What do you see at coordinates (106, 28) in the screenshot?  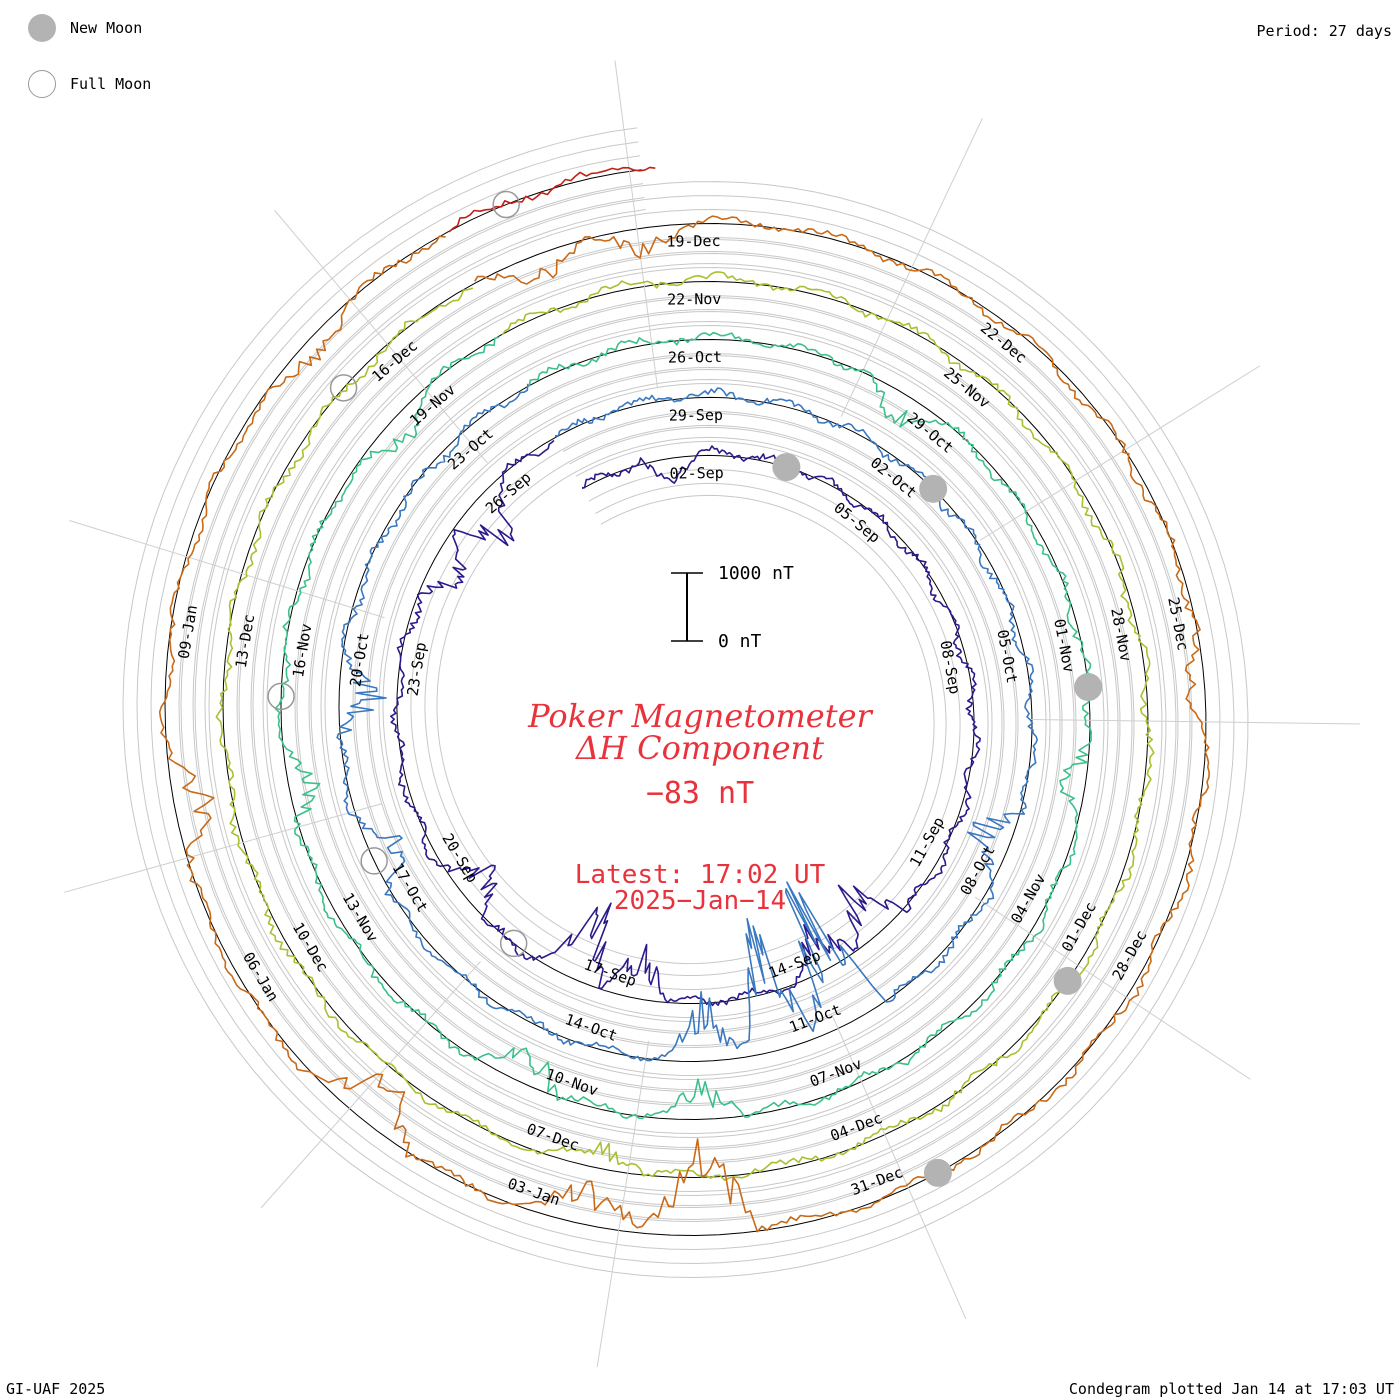 I see `new-moon-label: New Moon` at bounding box center [106, 28].